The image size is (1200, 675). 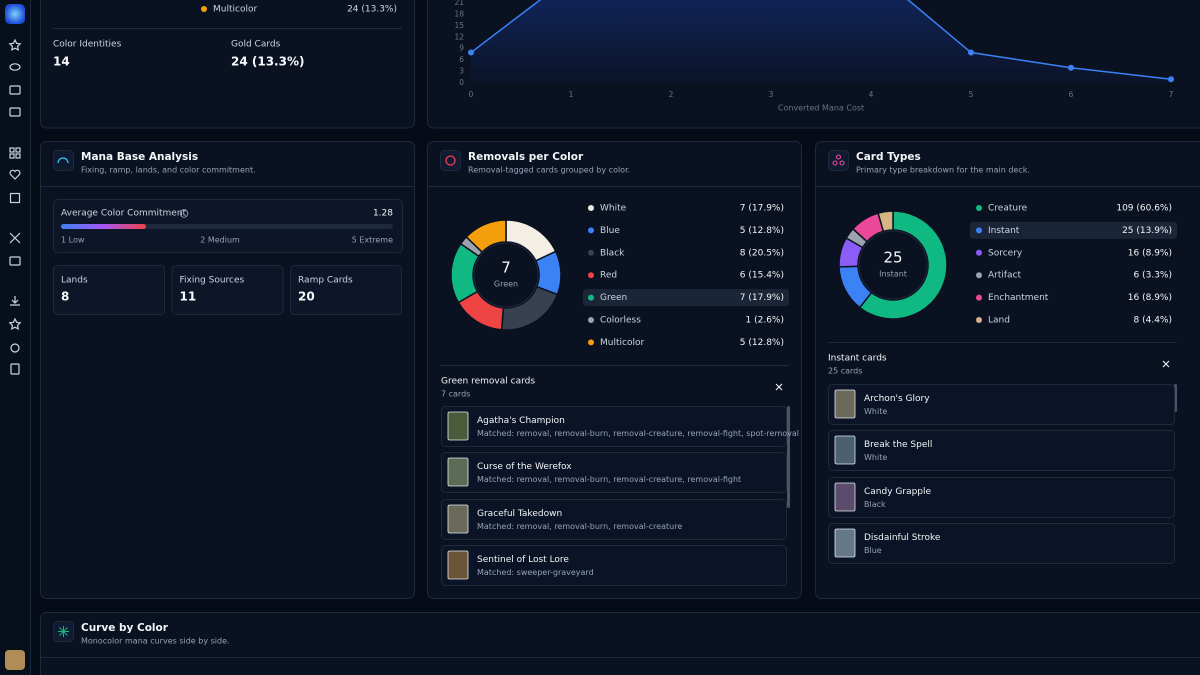 What do you see at coordinates (188, 297) in the screenshot?
I see `stat-value: 11` at bounding box center [188, 297].